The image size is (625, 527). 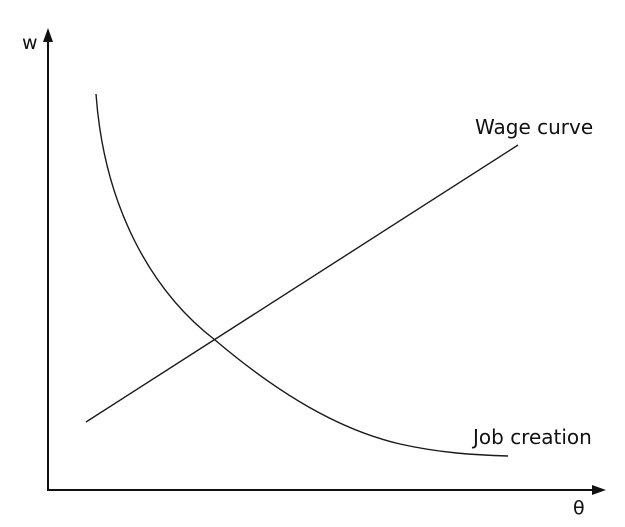 I want to click on x-axis-label: θ, so click(x=579, y=508).